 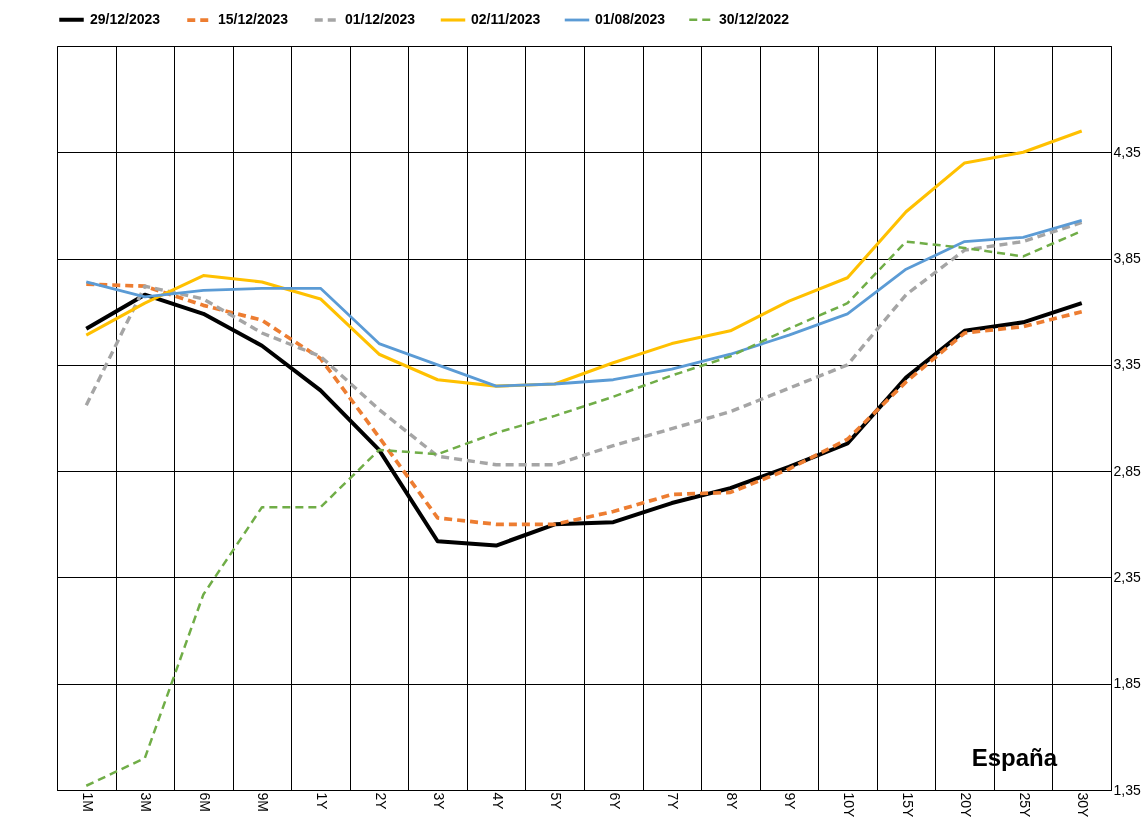 I want to click on legend-label: 02/11/2023, so click(x=506, y=19).